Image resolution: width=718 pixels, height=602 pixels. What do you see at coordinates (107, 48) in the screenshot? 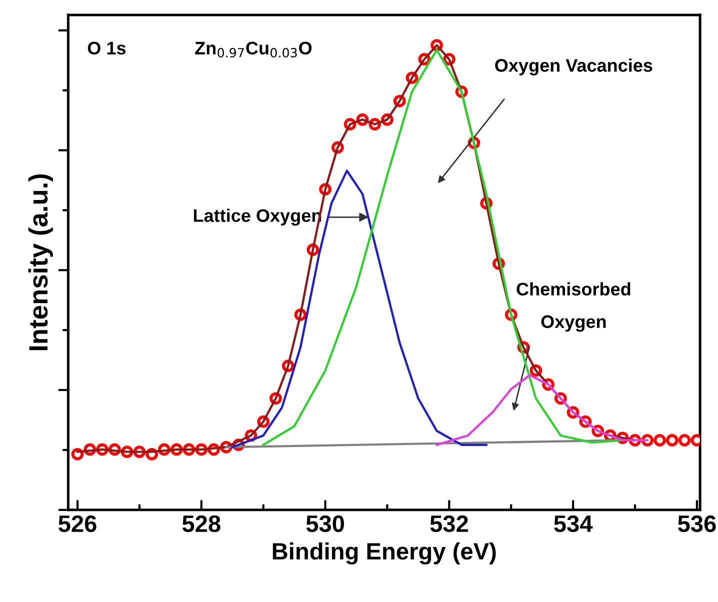
I see `annotation: O 1s` at bounding box center [107, 48].